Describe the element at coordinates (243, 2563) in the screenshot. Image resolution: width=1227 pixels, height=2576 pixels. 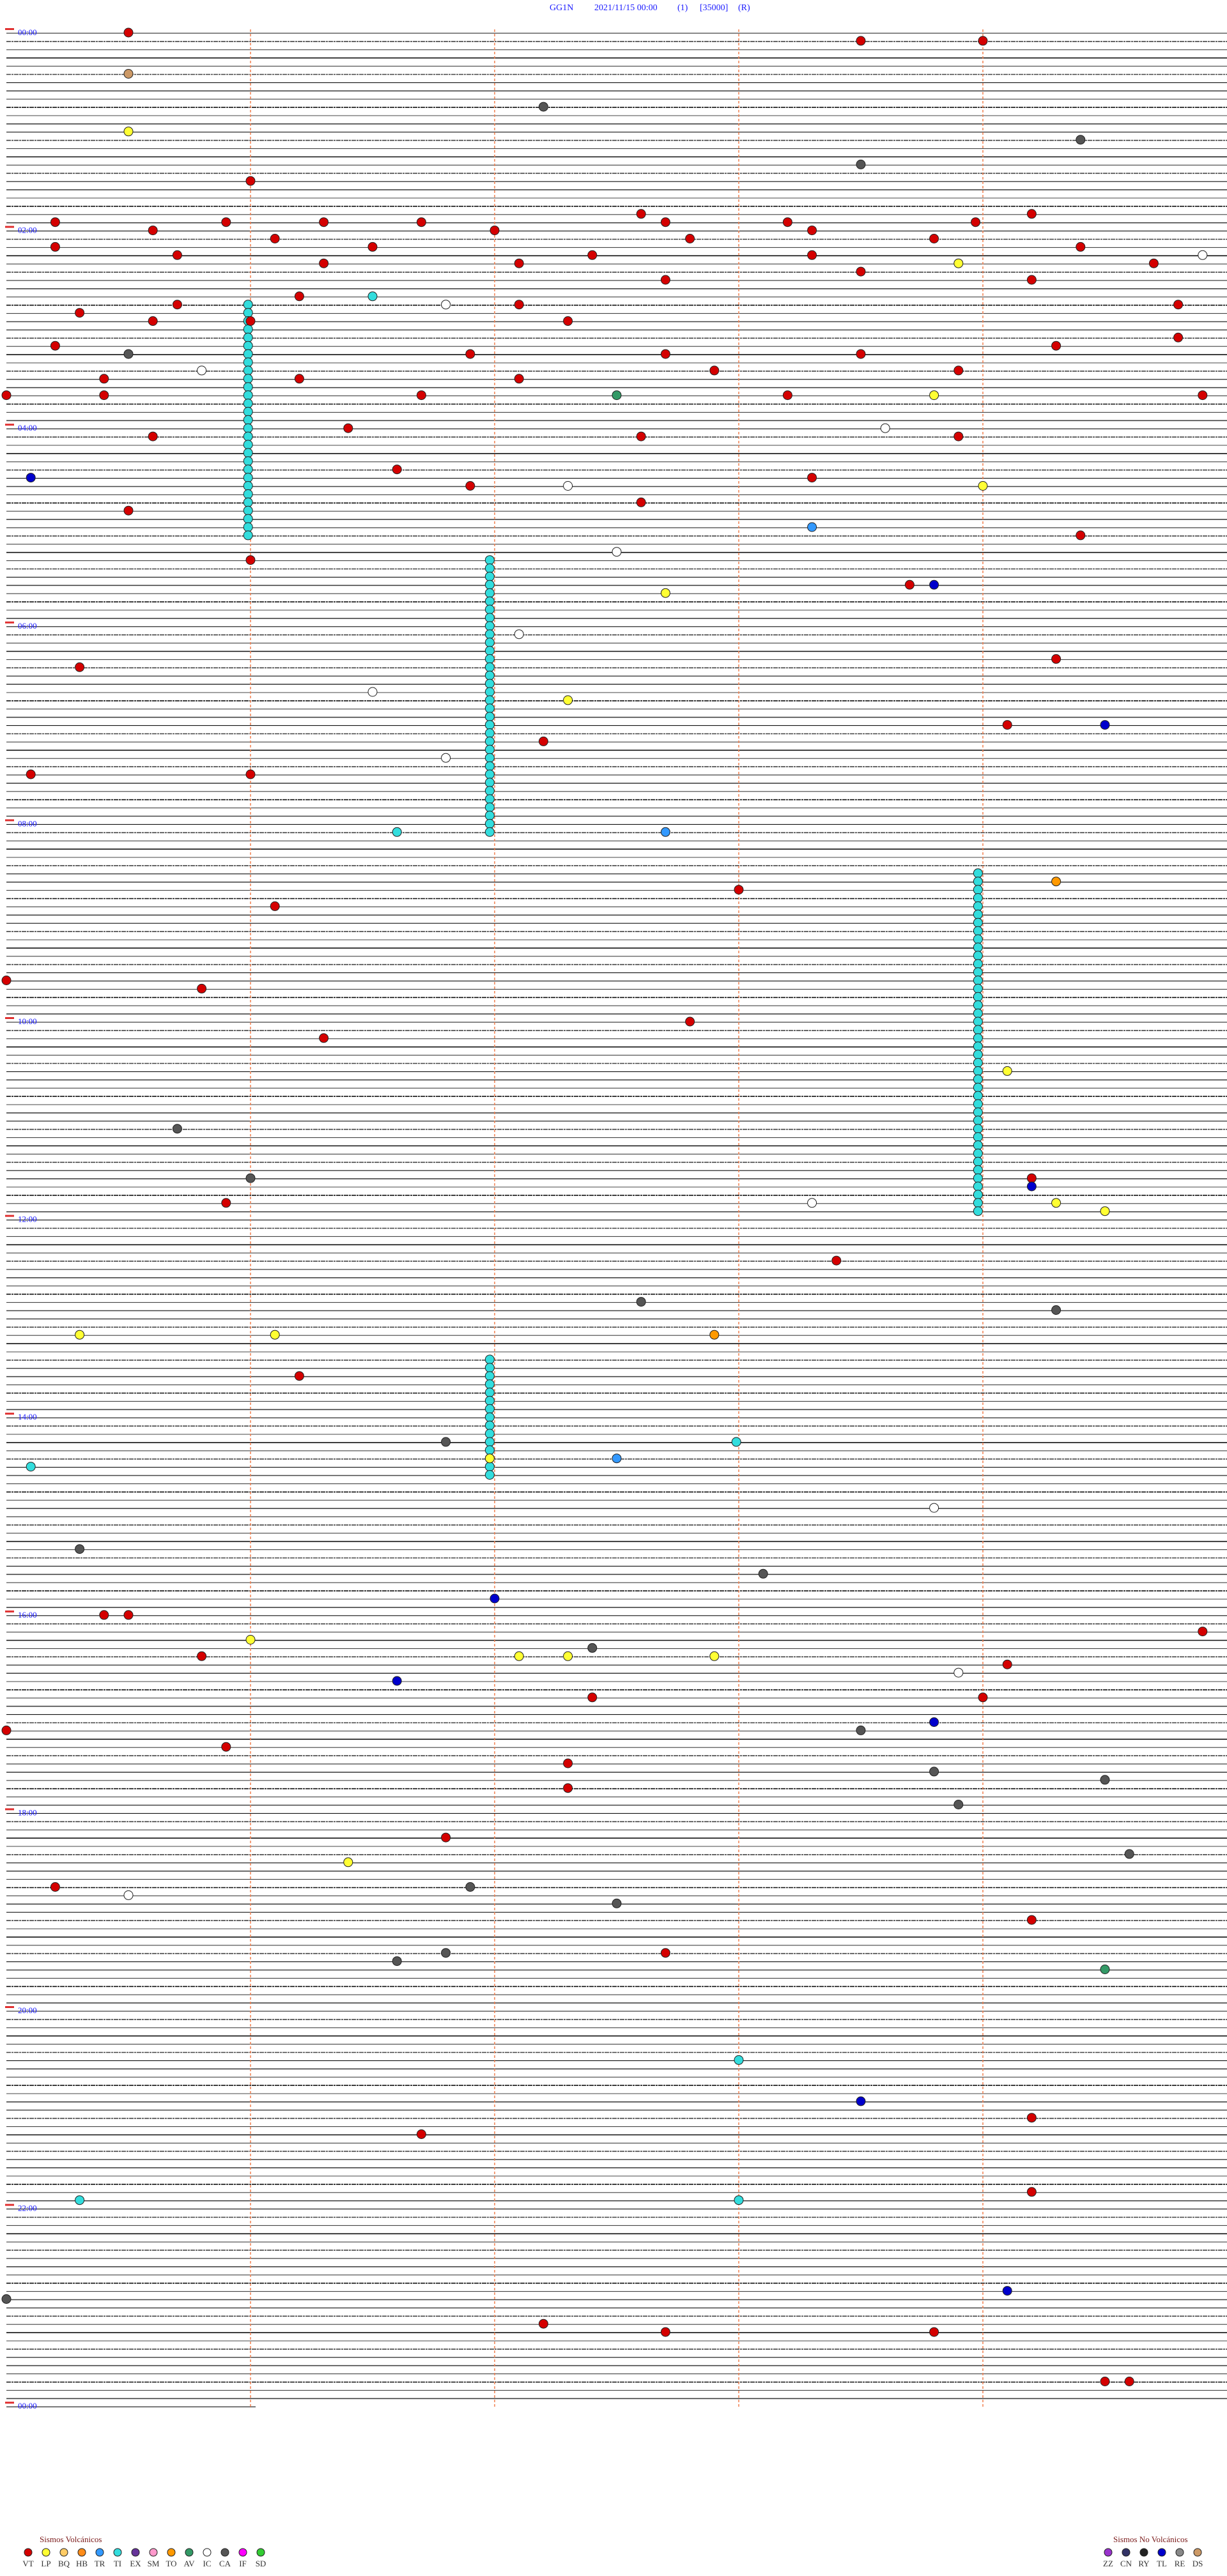
I see `legend-code: IF` at that location.